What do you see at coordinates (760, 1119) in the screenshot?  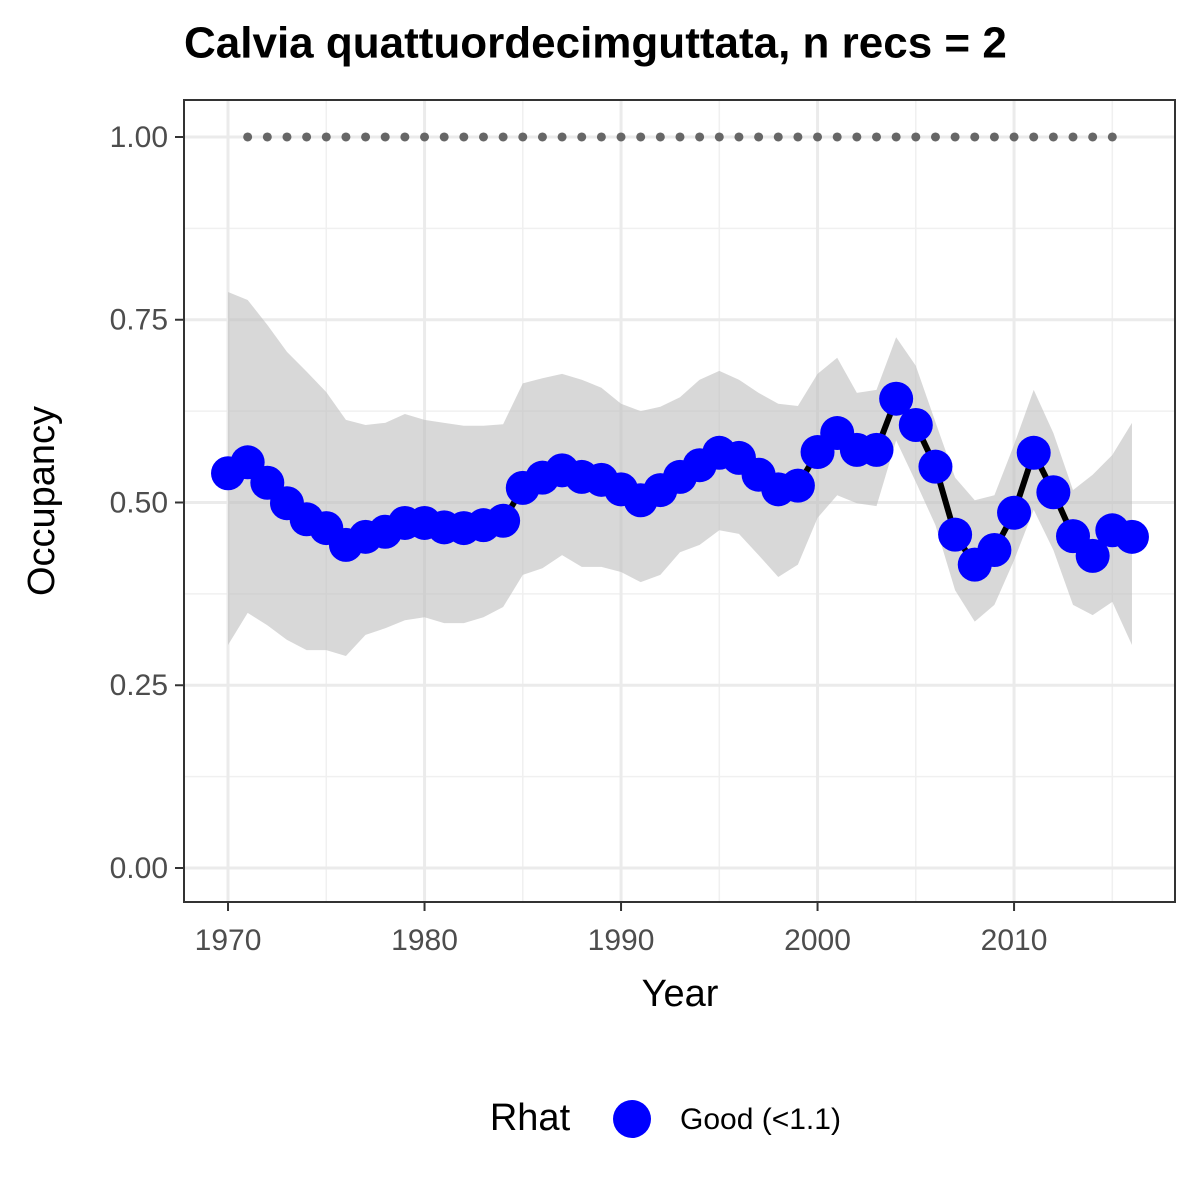 I see `legend-label: Good (<1.1)` at bounding box center [760, 1119].